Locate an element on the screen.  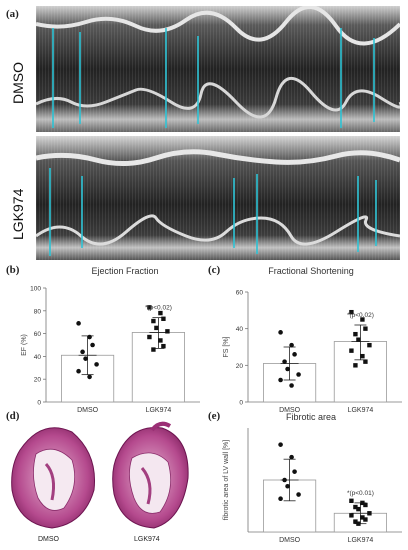
y-axis-label: EF (%) is located at coordinates (24, 345).